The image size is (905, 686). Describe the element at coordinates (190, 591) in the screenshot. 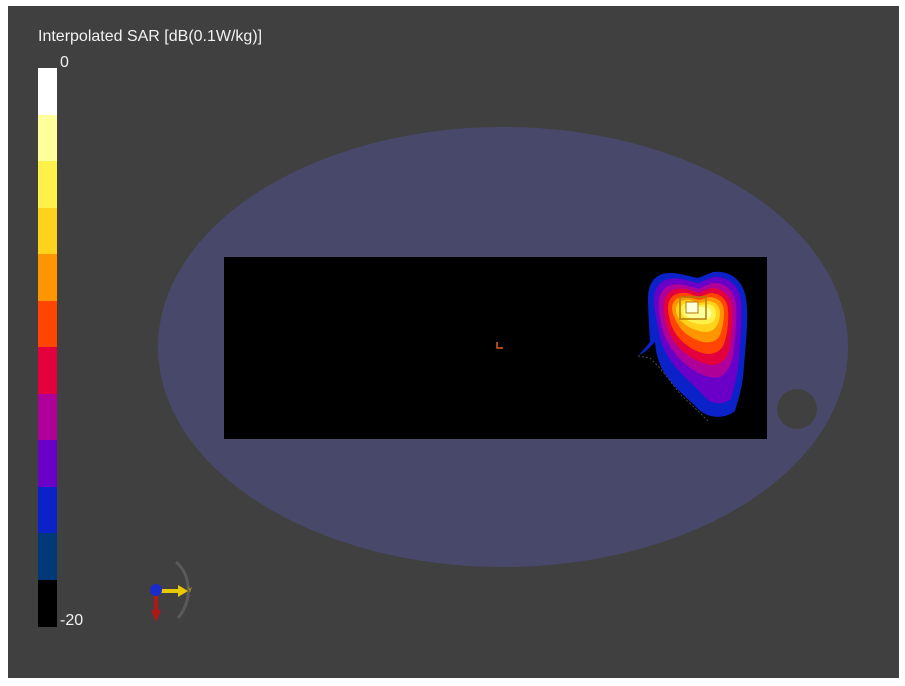

I see `axis-label-y: Y` at that location.